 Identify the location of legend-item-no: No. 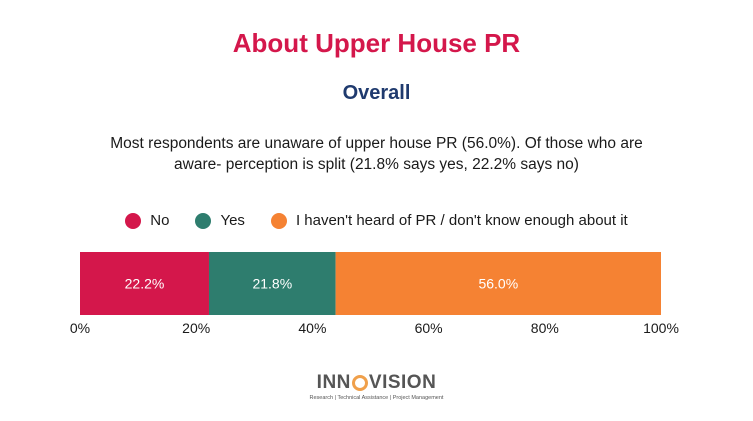
(147, 220).